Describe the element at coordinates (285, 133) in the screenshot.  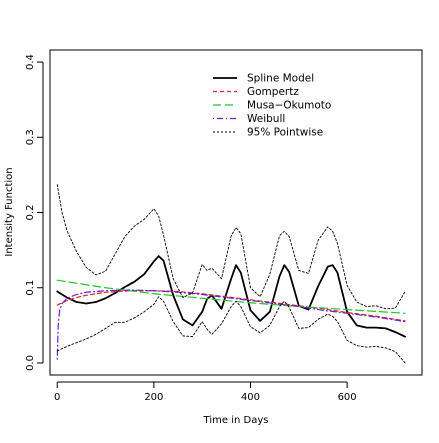
I see `legend-label: 95% Pointwise` at that location.